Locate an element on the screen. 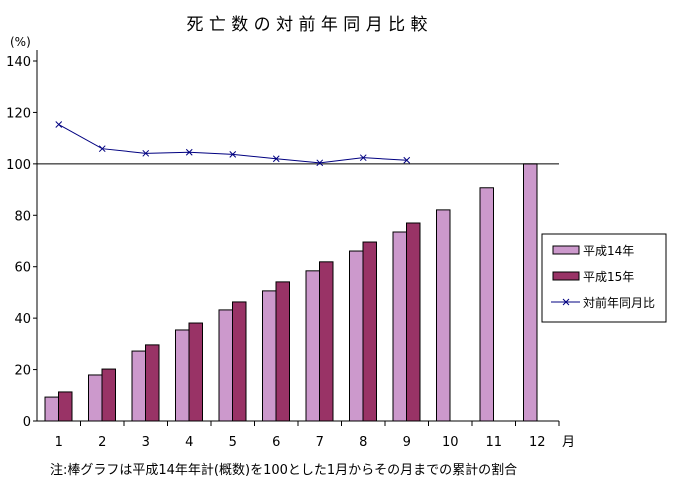  legend-label: 平成14年 is located at coordinates (608, 251).